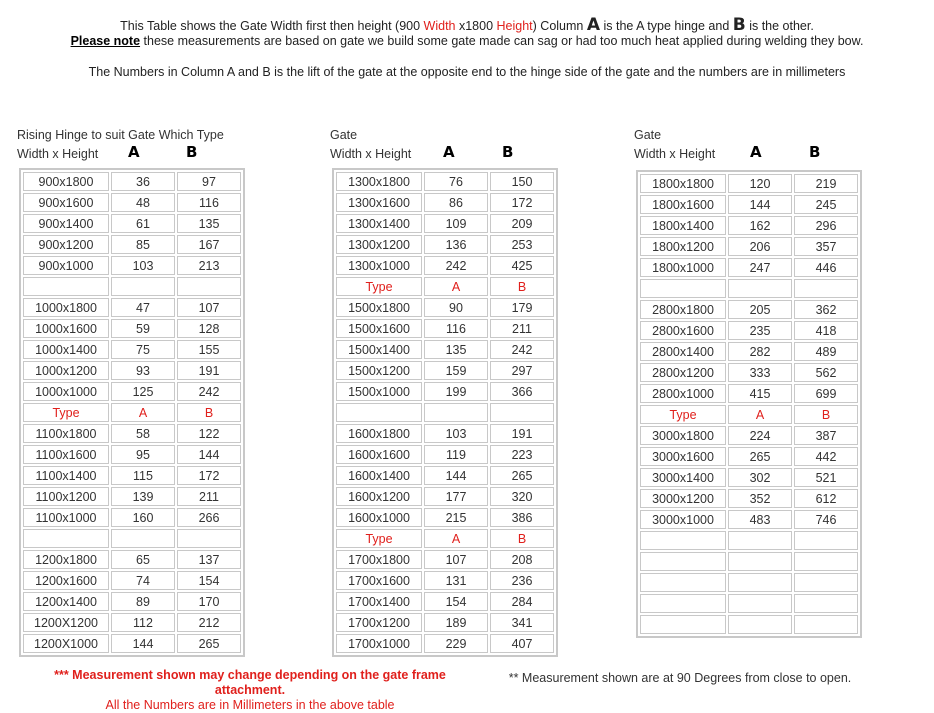 Image resolution: width=934 pixels, height=713 pixels. I want to click on size-cell: 1800x1200, so click(683, 246).